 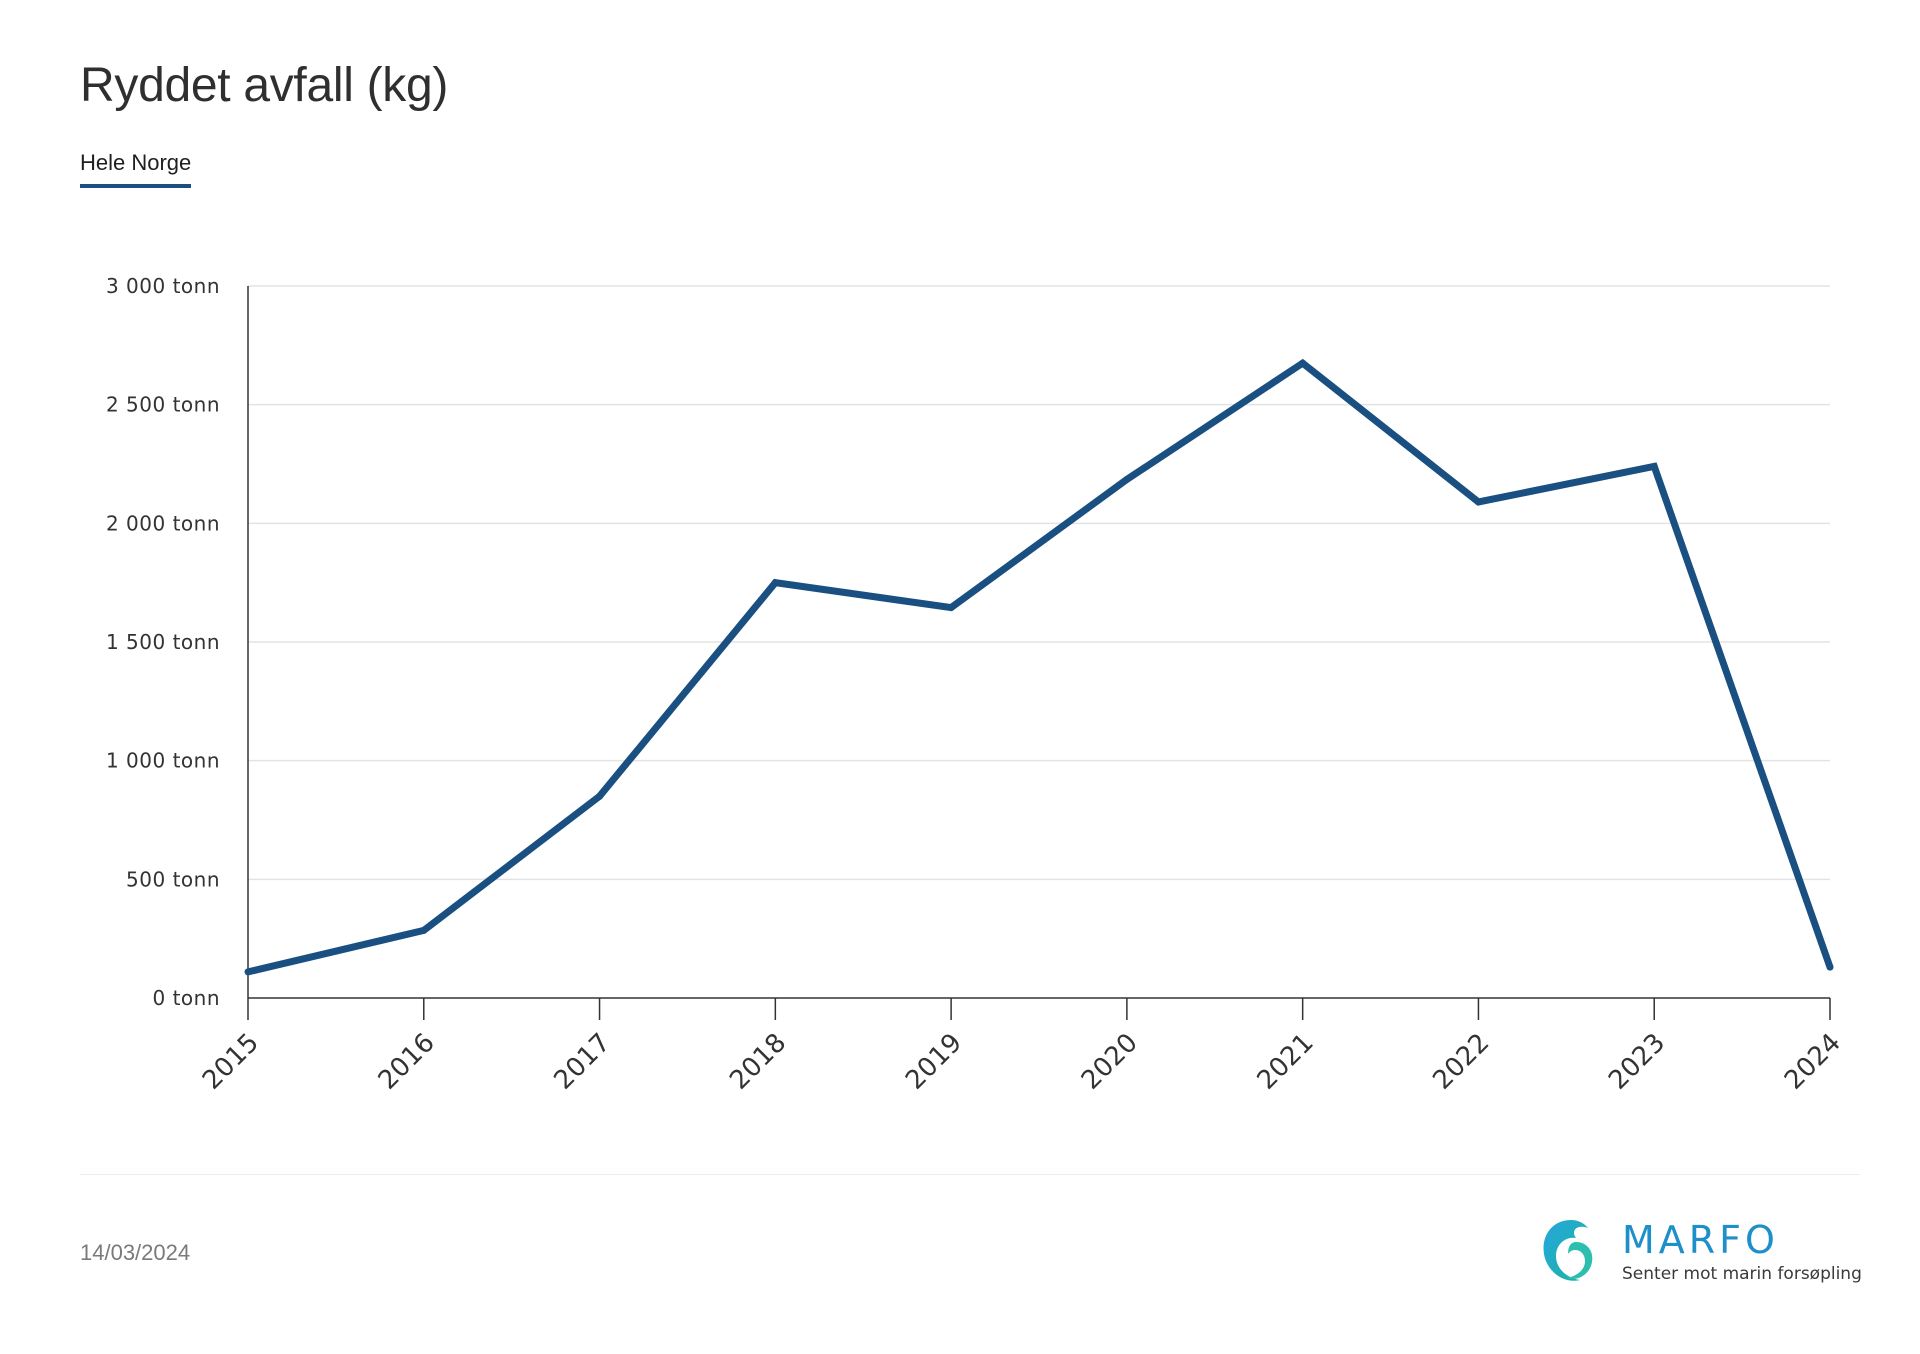 What do you see at coordinates (758, 1062) in the screenshot?
I see `x-tick-label: 2018` at bounding box center [758, 1062].